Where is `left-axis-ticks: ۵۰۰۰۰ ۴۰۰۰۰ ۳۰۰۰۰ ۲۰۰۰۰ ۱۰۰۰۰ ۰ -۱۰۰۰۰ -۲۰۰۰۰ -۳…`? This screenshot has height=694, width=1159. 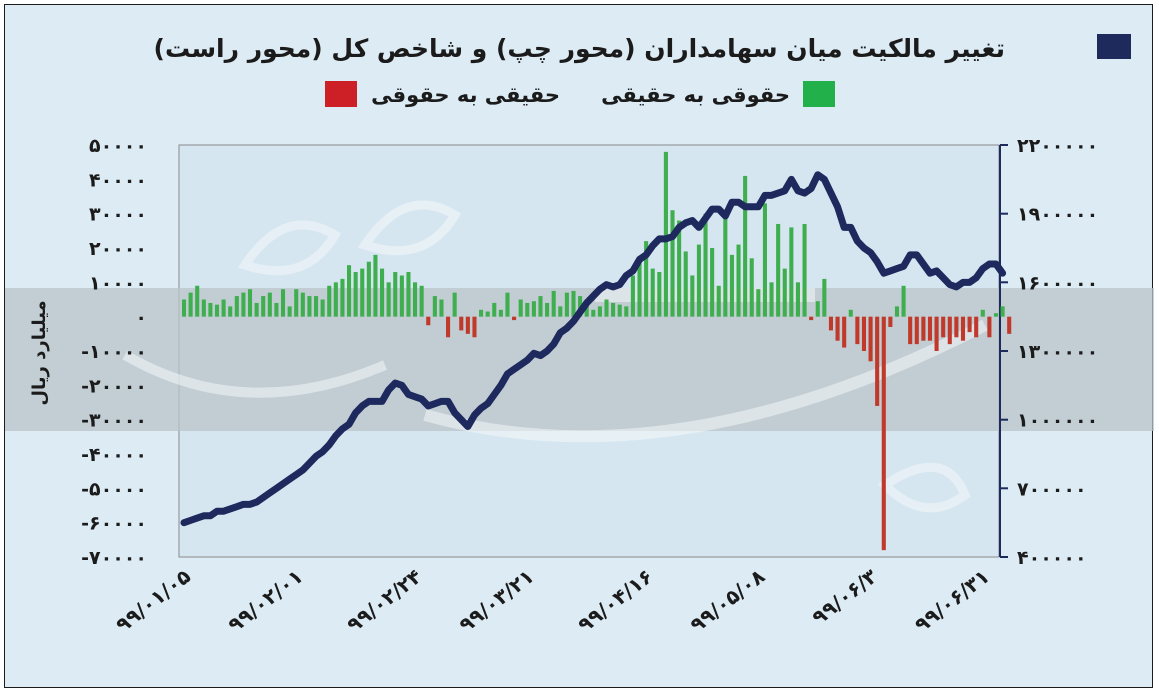
left-axis-ticks: ۵۰۰۰۰ ۴۰۰۰۰ ۳۰۰۰۰ ۲۰۰۰۰ ۱۰۰۰۰ ۰ -۱۰۰۰۰ -۲۰۰۰۰ -۳… is located at coordinates (114, 352).